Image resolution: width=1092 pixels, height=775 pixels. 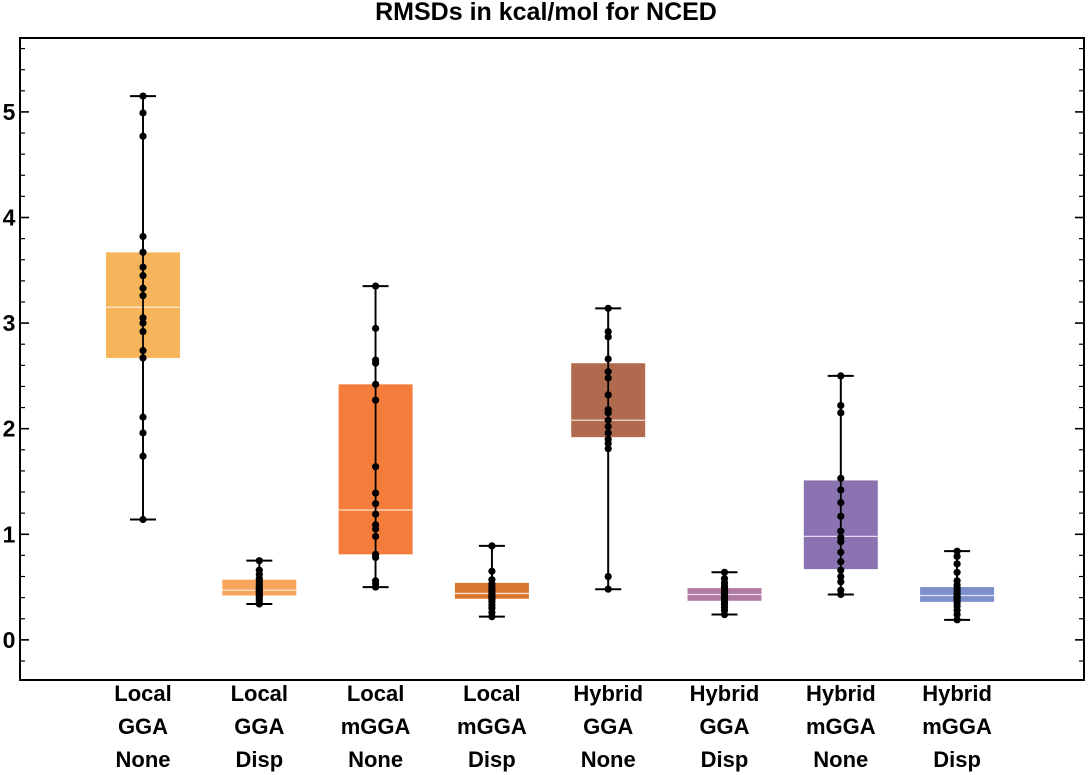 I want to click on y-tick-label: 1, so click(x=9, y=534).